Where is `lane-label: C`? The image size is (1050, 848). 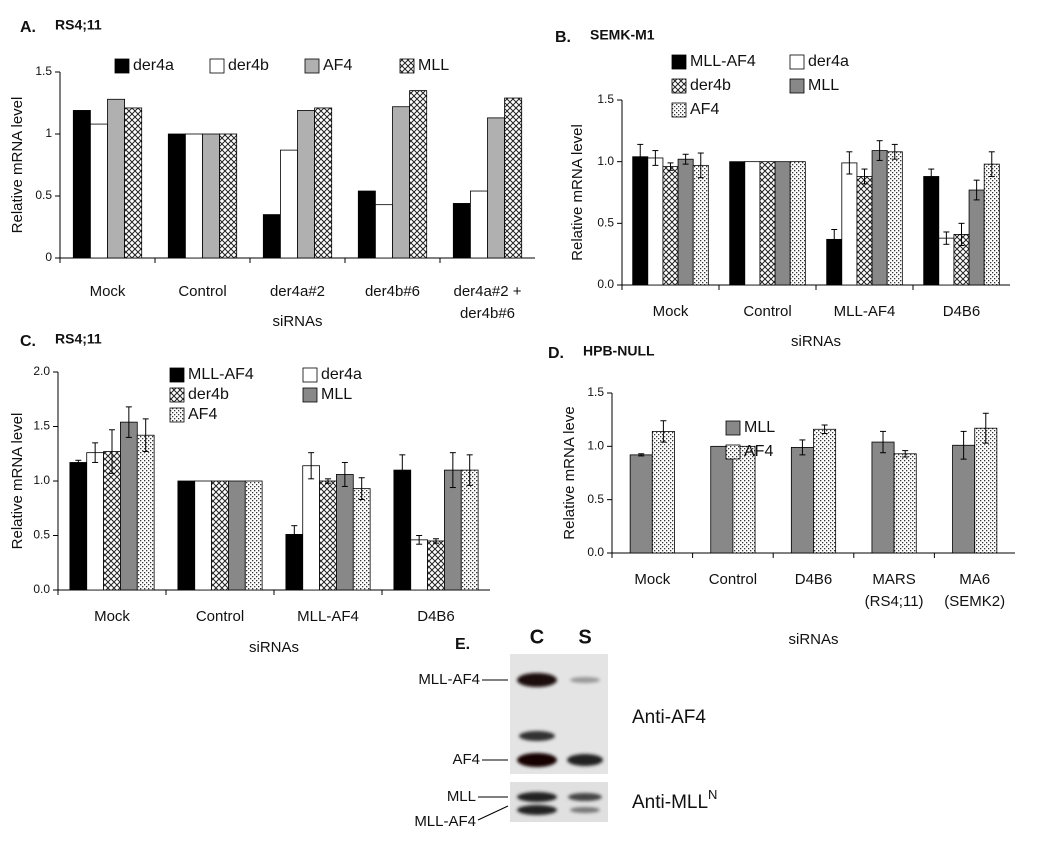
lane-label: C is located at coordinates (537, 637).